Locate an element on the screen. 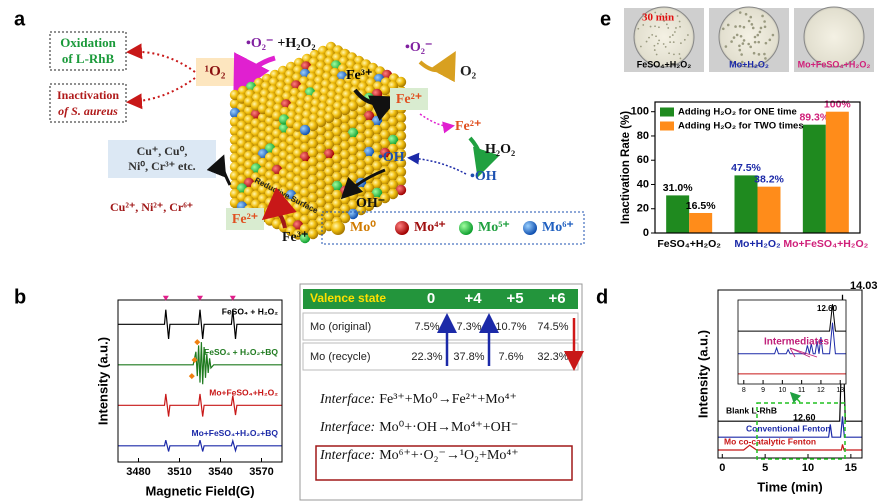 This screenshot has height=503, width=880. x-axis-label: Time (min) is located at coordinates (790, 486).